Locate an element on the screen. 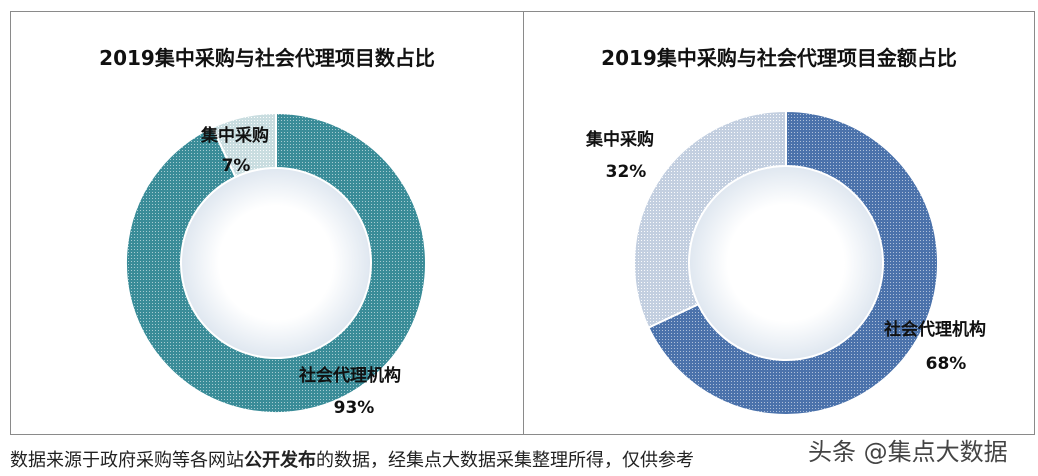  donut-slice-centralized-procurement is located at coordinates (710, 219).